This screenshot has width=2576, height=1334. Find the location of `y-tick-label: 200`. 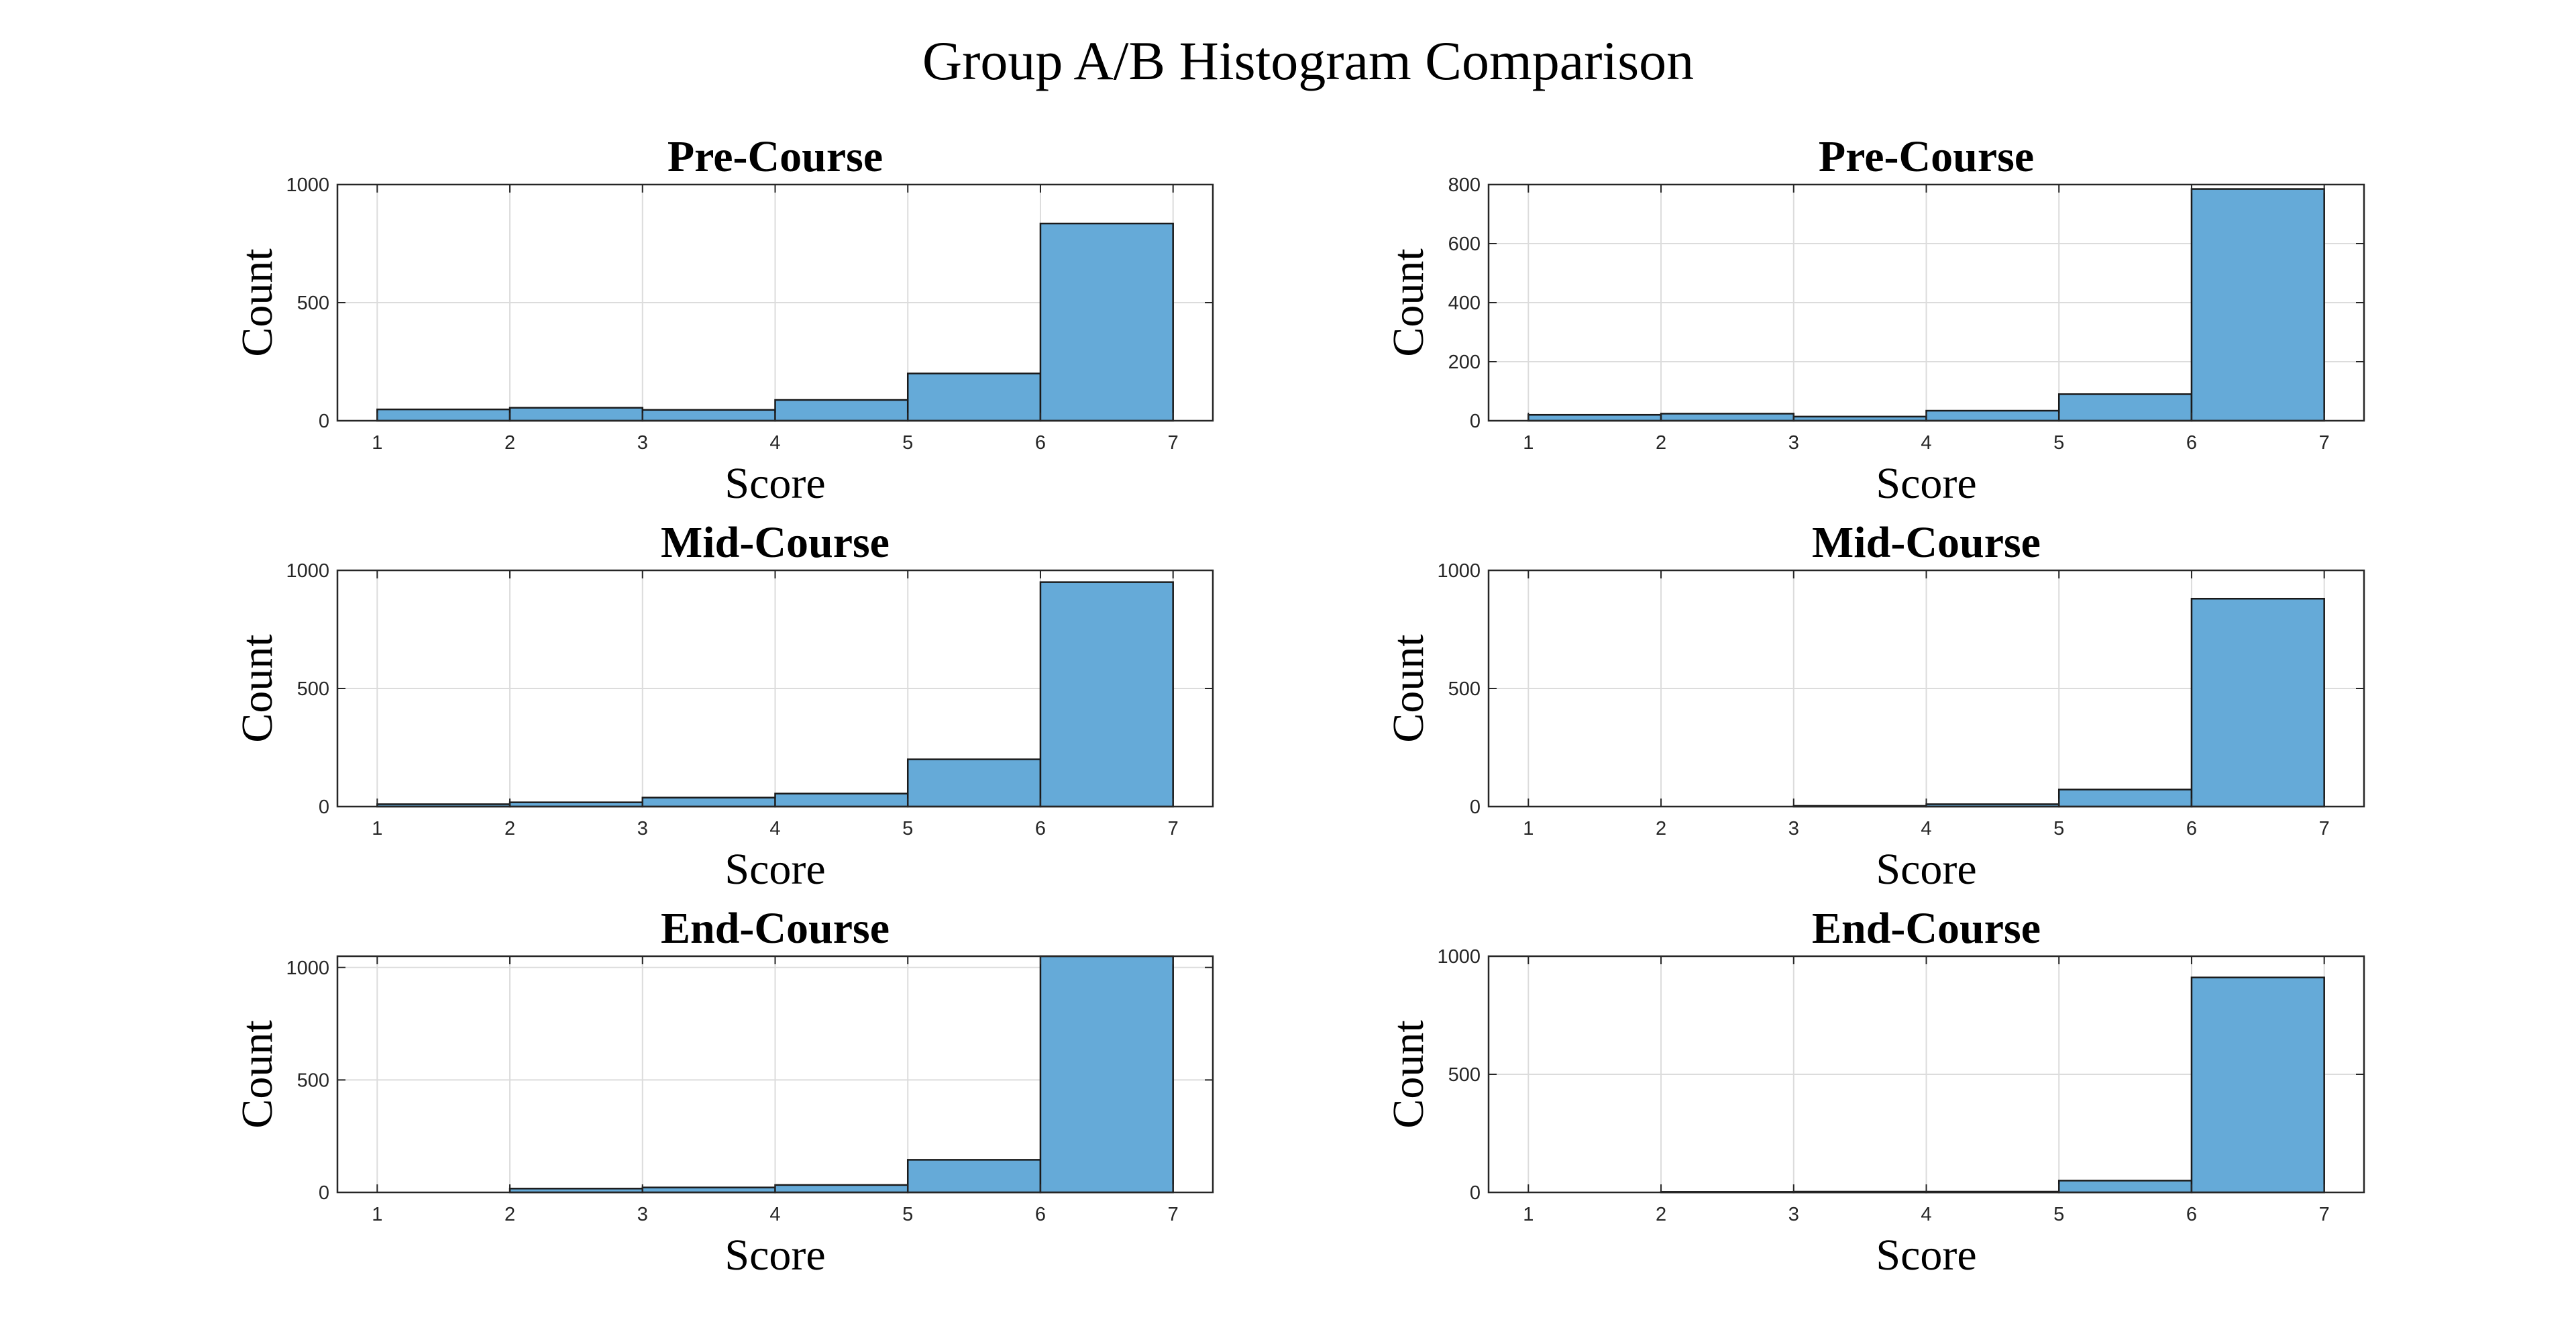

y-tick-label: 200 is located at coordinates (1464, 363).